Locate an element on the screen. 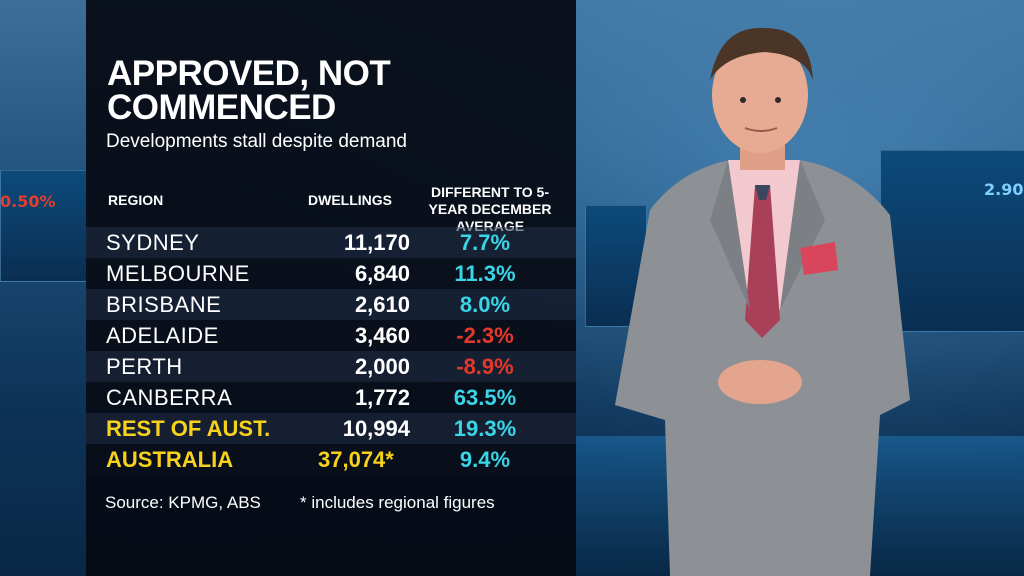 This screenshot has width=1024, height=576. table-cell-diff: 63.5% is located at coordinates (485, 397).